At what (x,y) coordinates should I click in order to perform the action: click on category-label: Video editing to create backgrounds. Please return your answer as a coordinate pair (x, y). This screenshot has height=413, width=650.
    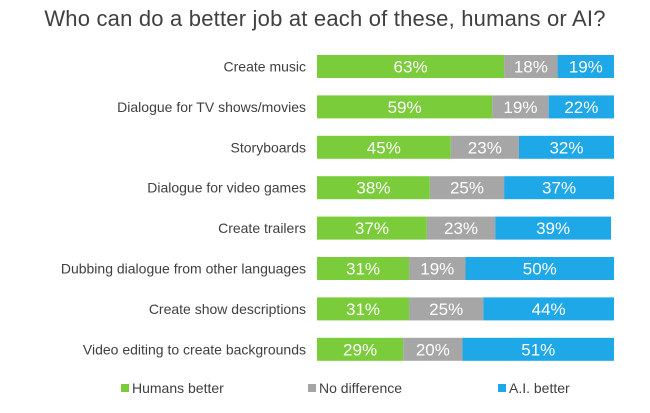
    Looking at the image, I should click on (194, 349).